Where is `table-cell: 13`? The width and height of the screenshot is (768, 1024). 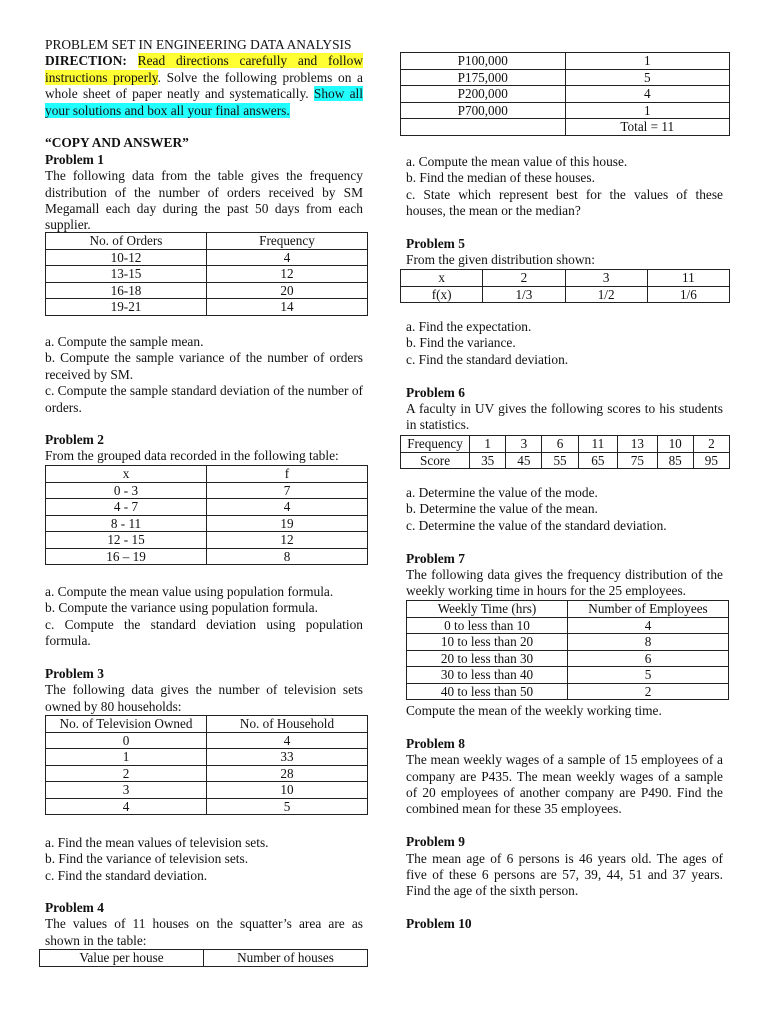 table-cell: 13 is located at coordinates (637, 444).